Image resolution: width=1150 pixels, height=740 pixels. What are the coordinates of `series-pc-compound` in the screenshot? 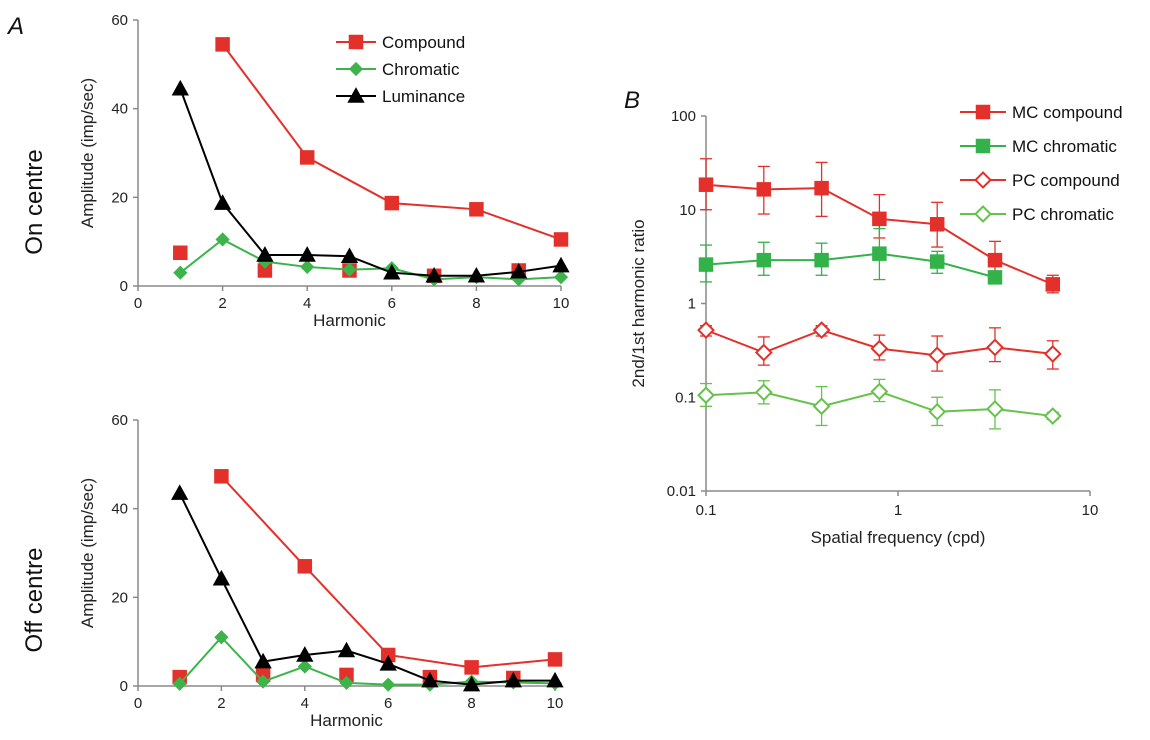 It's located at (879, 346).